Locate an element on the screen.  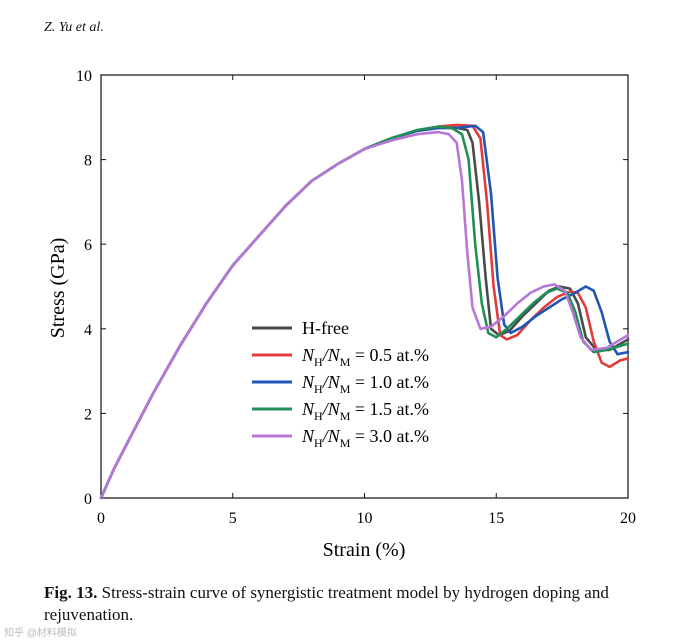
x-axis-label: Strain (%) is located at coordinates (364, 550).